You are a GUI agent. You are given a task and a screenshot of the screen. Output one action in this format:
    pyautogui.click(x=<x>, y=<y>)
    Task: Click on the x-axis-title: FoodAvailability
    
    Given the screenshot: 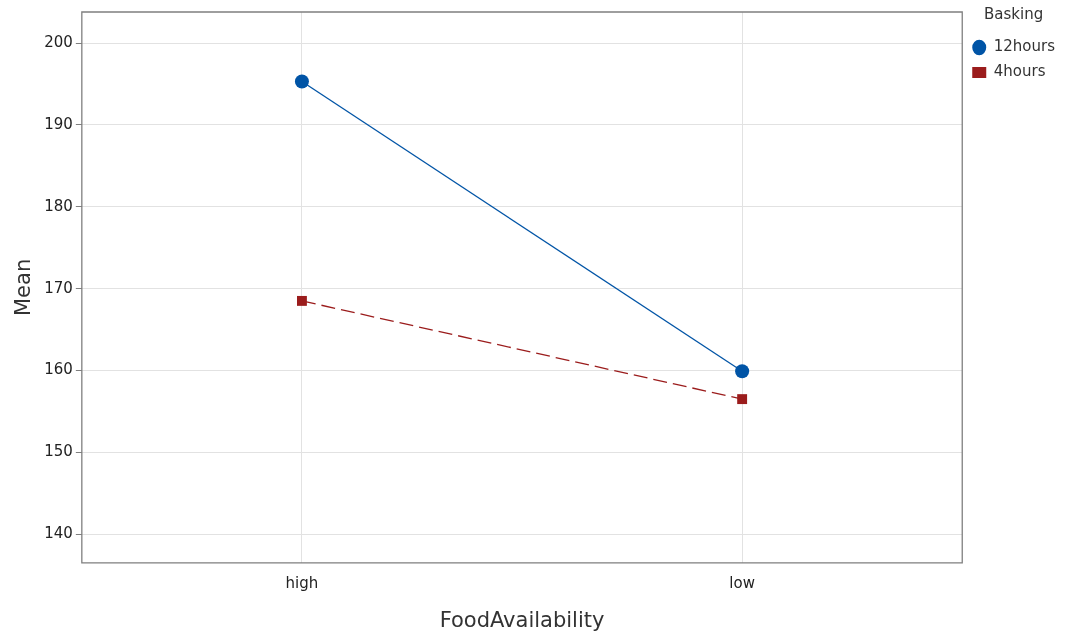 What is the action you would take?
    pyautogui.click(x=522, y=619)
    